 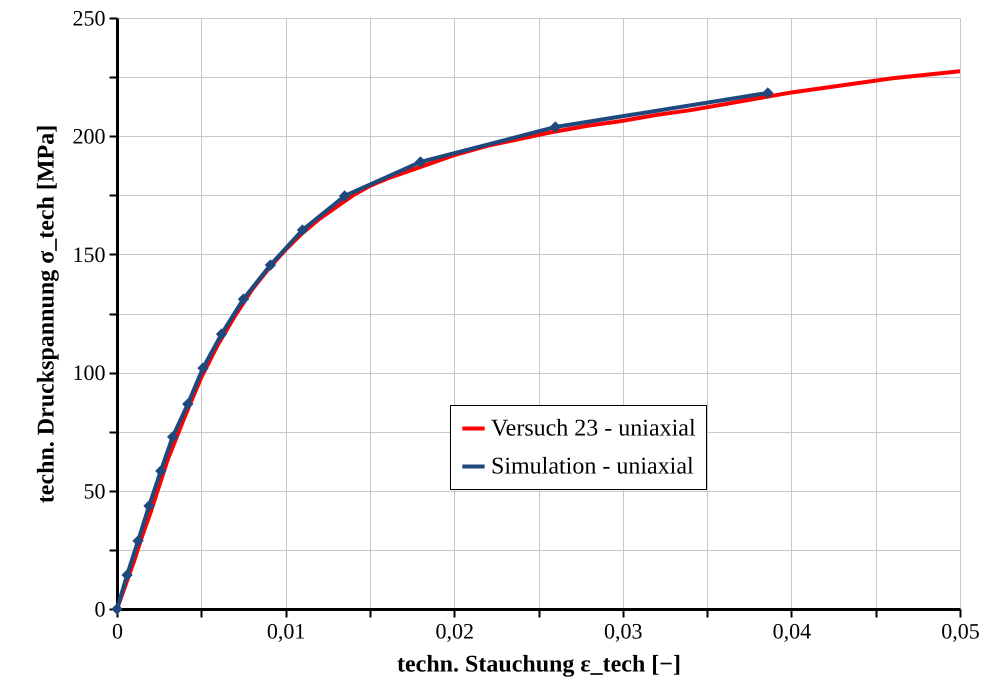 What do you see at coordinates (593, 429) in the screenshot?
I see `legend-label: Versuch 23 - uniaxial` at bounding box center [593, 429].